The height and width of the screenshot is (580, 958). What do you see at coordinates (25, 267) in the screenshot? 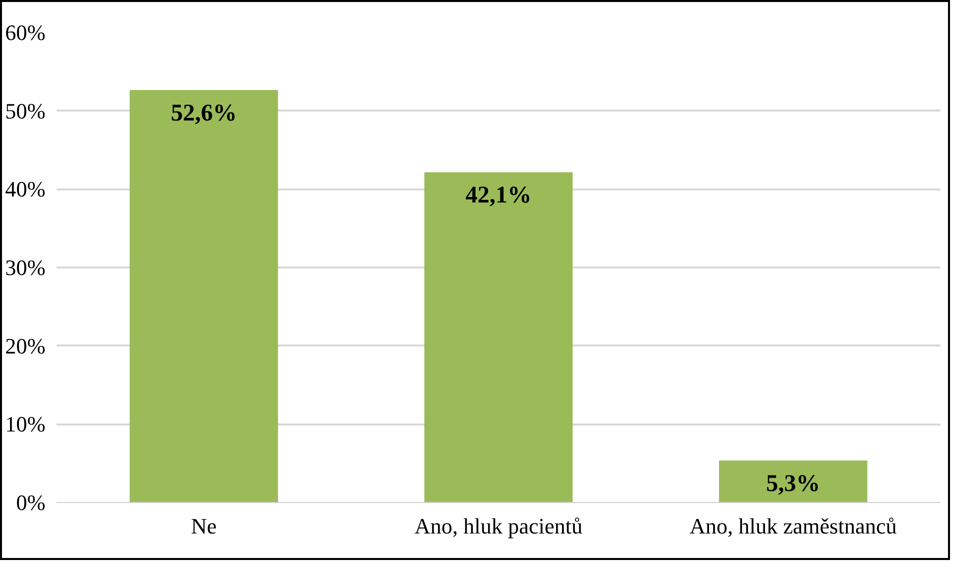
I see `y-tick-label: 30%` at bounding box center [25, 267].